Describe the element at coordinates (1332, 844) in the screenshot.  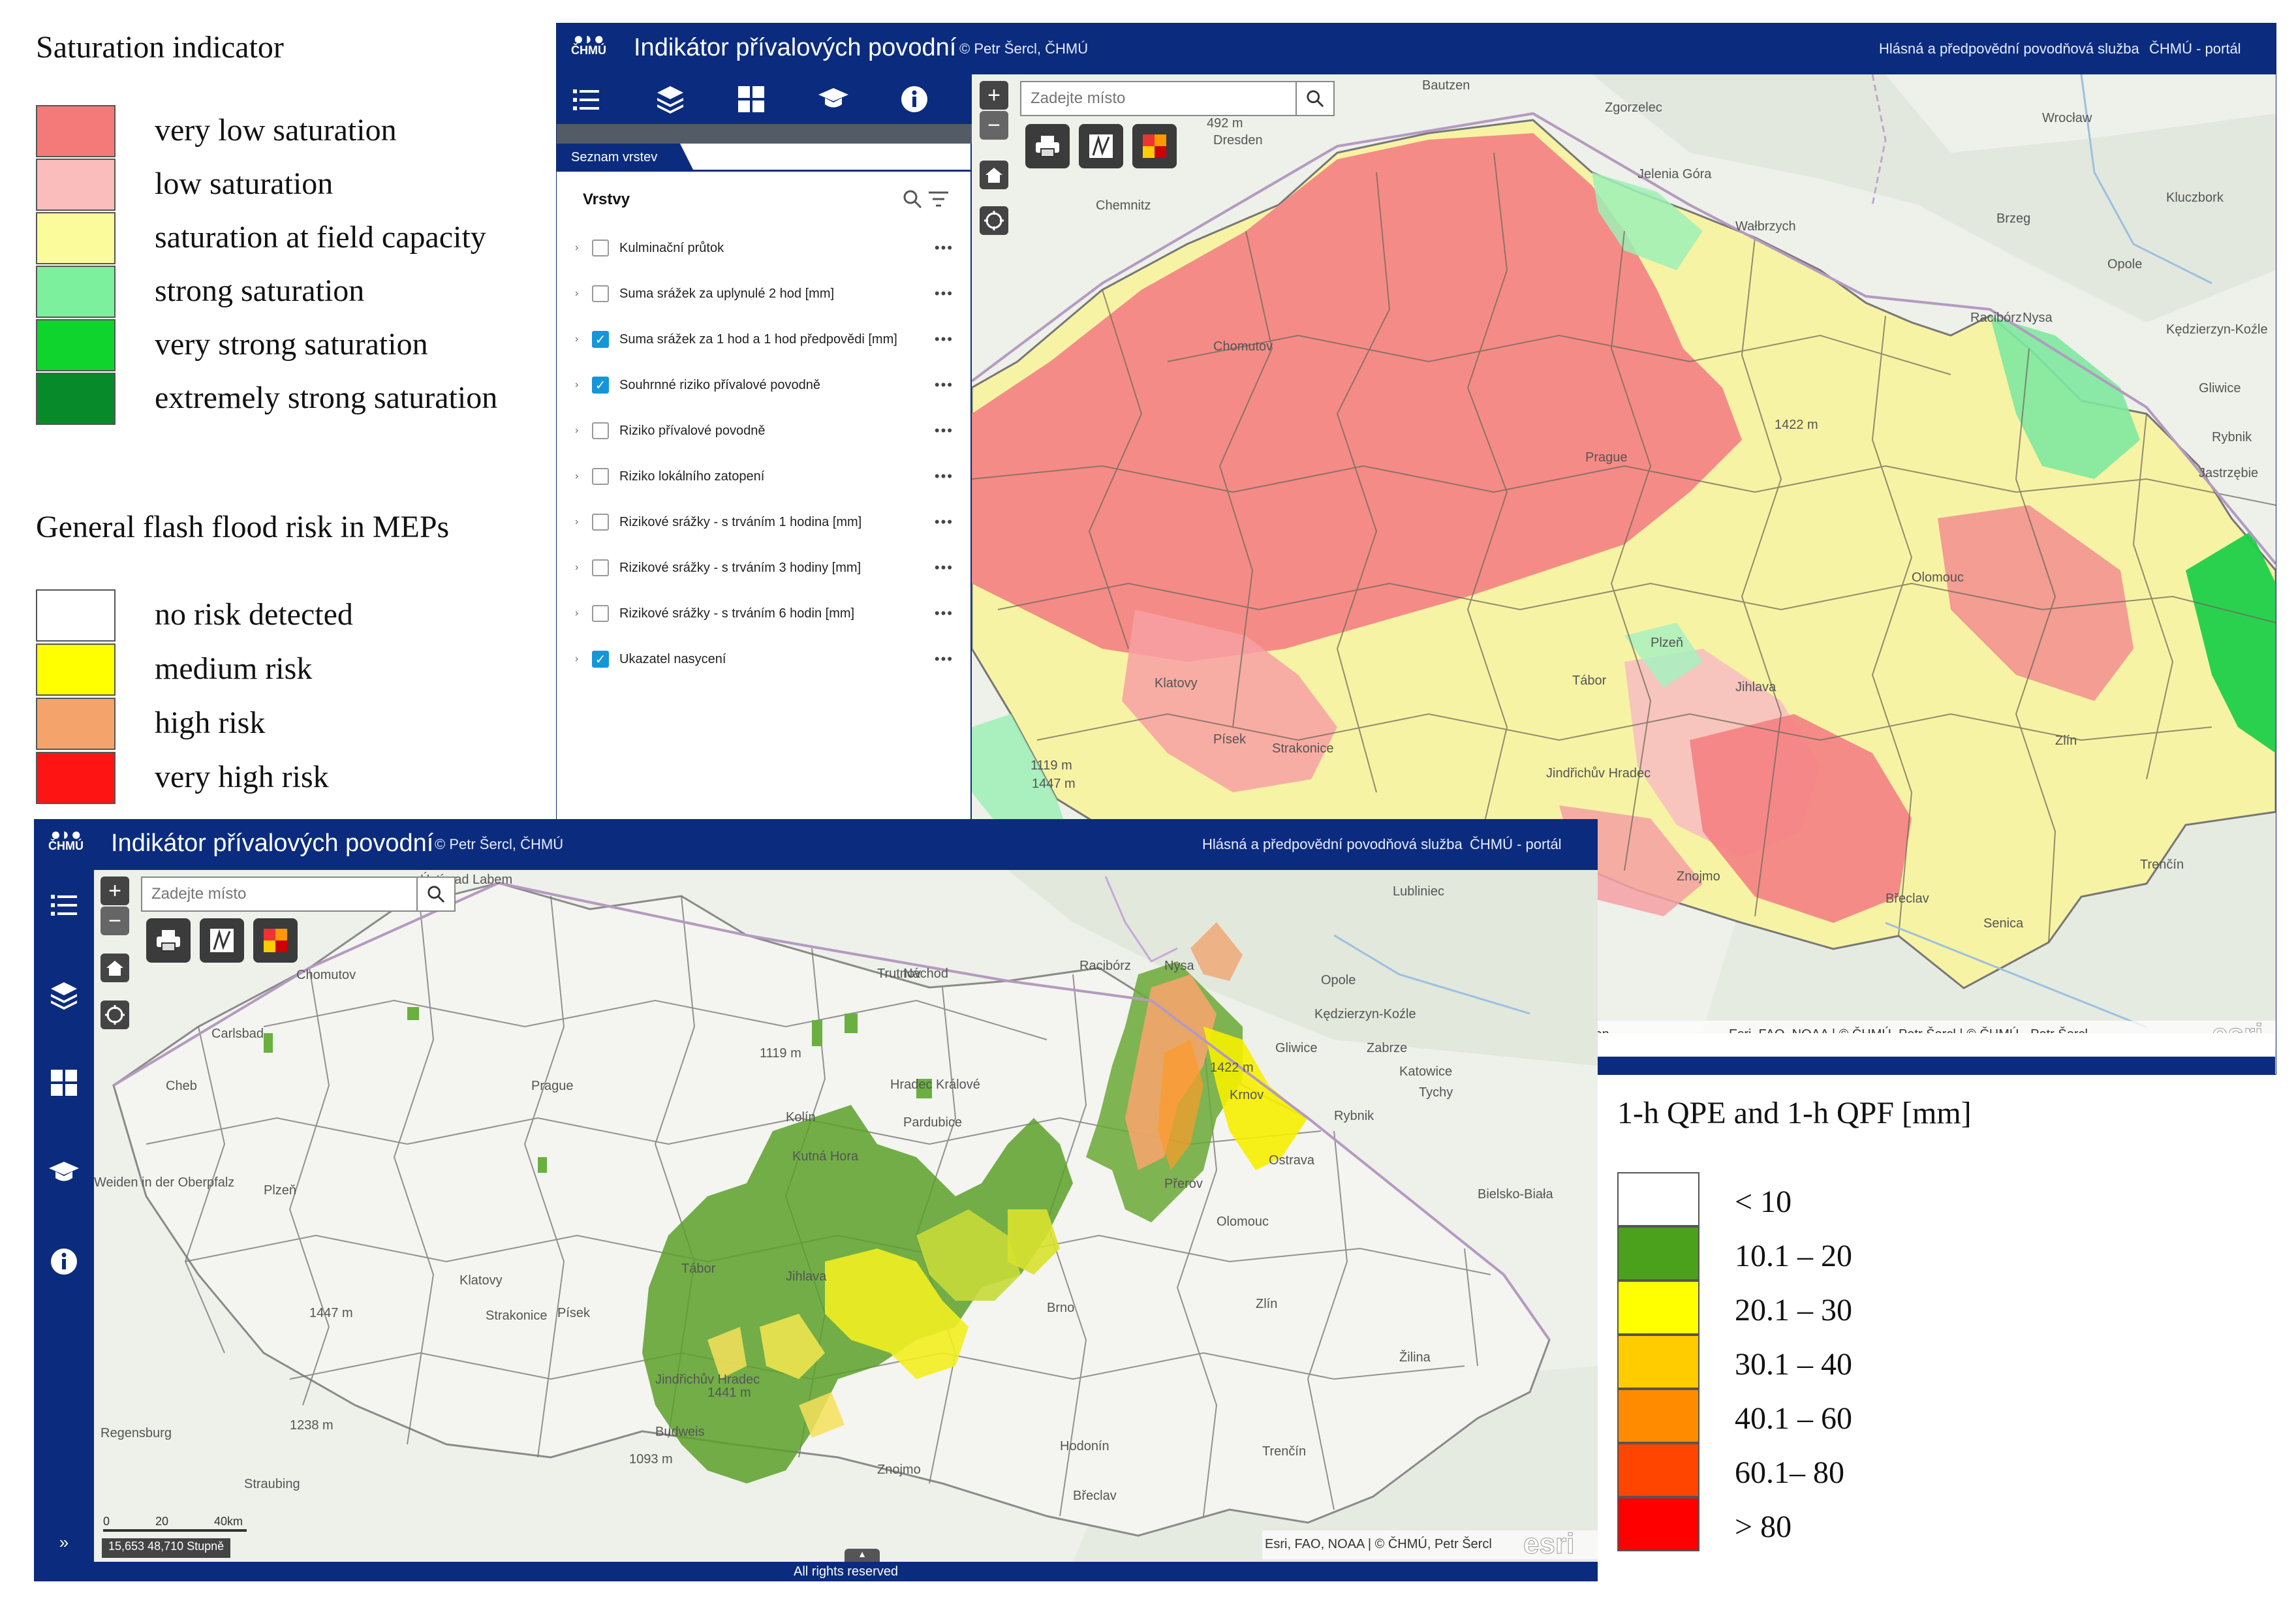
I see `link-hpps-bottom: Hlásná a předpovědní povodňová služba` at that location.